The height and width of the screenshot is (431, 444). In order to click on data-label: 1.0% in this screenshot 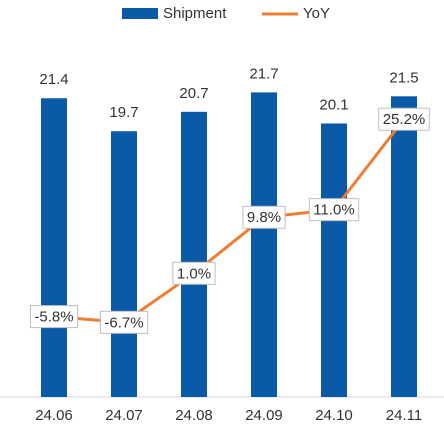, I will do `click(194, 273)`.